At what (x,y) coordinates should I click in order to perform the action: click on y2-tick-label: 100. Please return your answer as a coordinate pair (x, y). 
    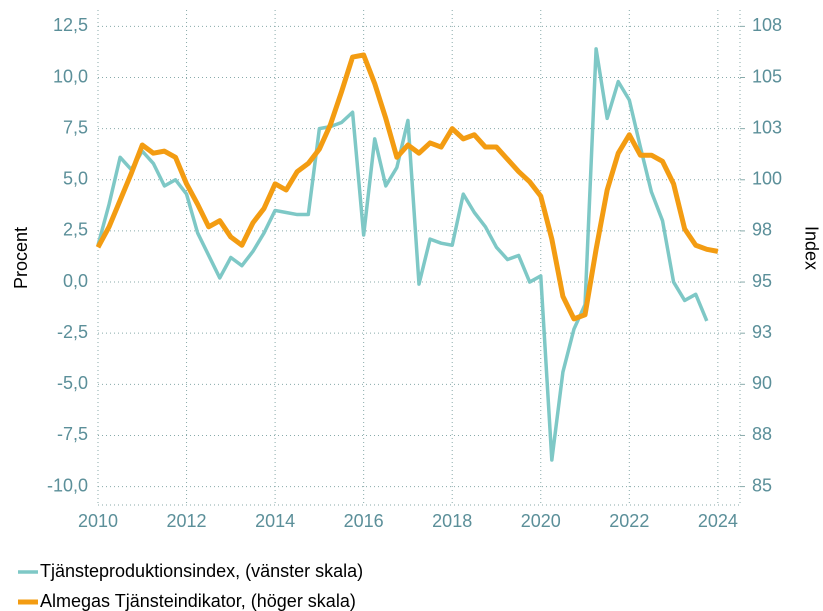
    Looking at the image, I should click on (767, 179).